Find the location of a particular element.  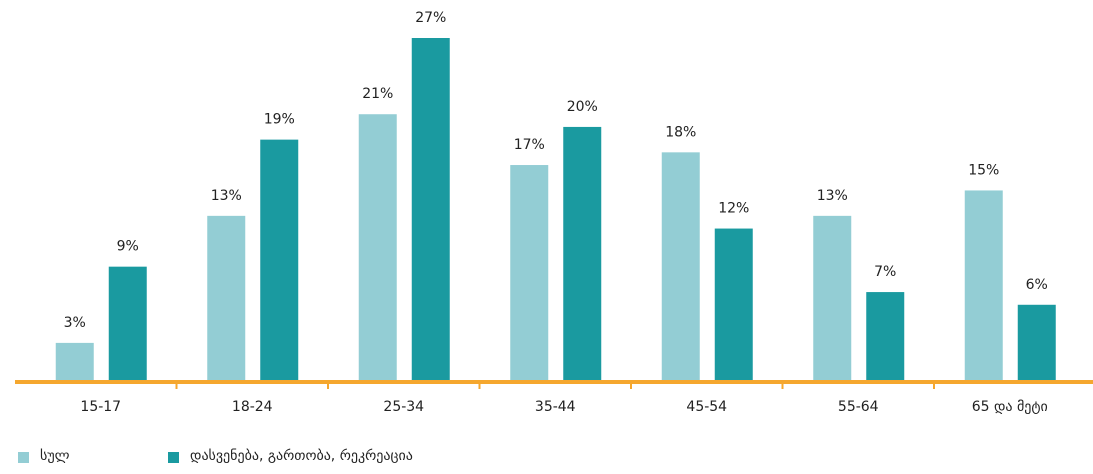

data-label: 18% is located at coordinates (680, 132).